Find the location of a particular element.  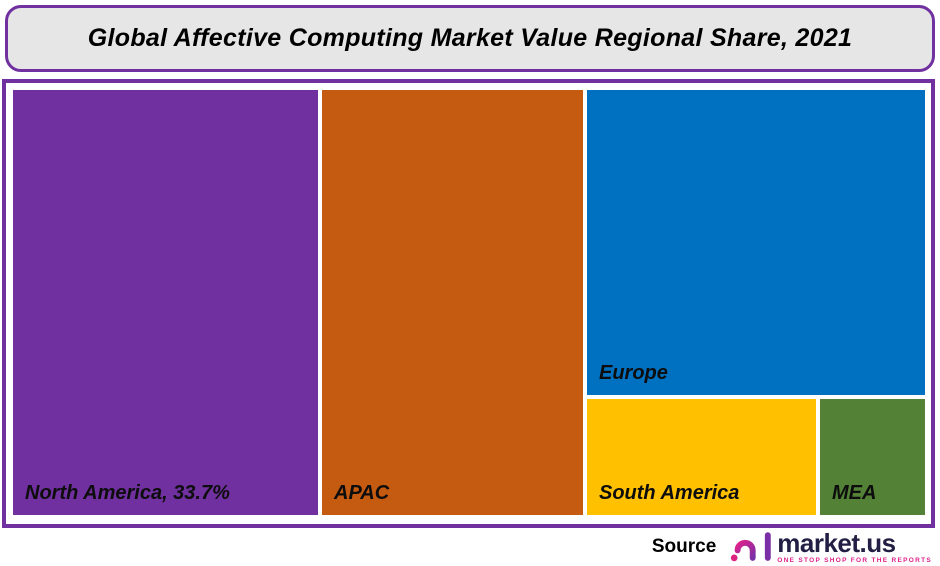

marketus-logo: market.us ONE STOP SHOP FOR THE REPORTS is located at coordinates (831, 547).